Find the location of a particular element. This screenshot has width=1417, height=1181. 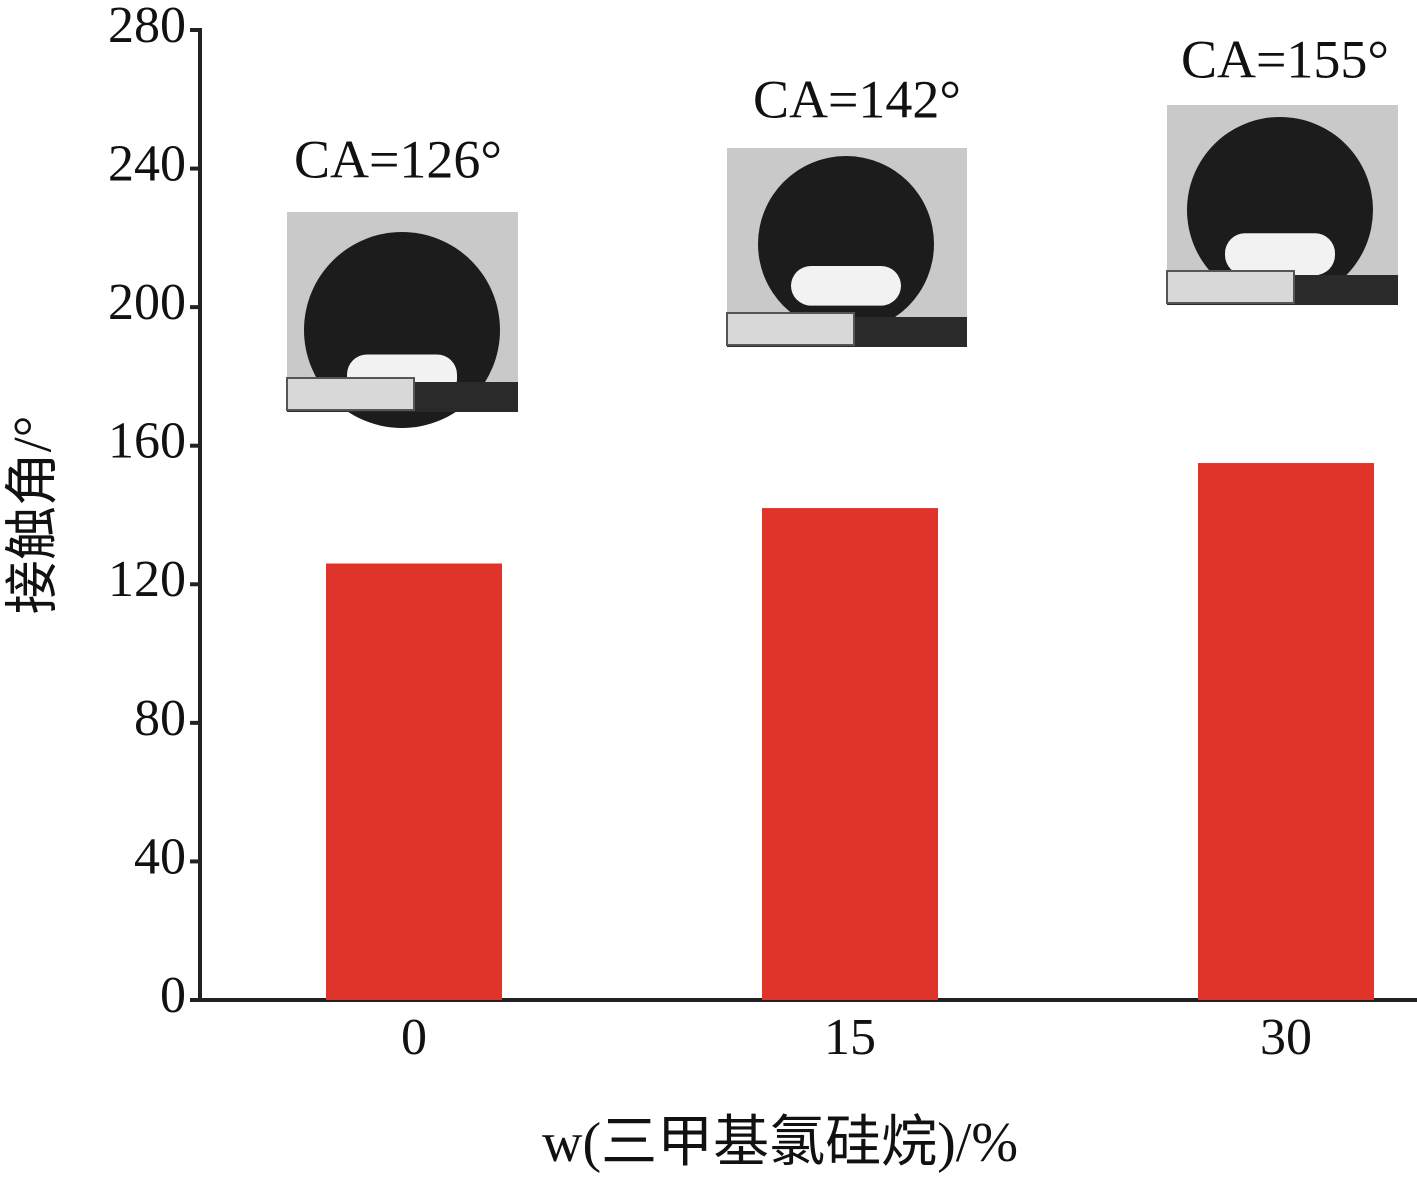

value-label: CA=142° is located at coordinates (857, 99).